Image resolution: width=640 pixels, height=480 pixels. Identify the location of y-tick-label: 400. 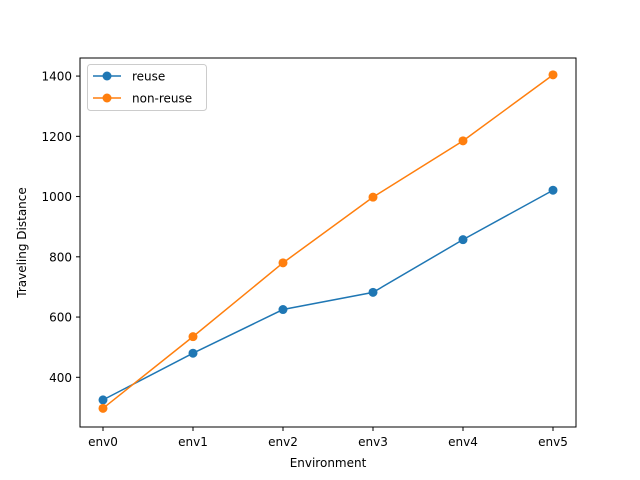
(60, 378).